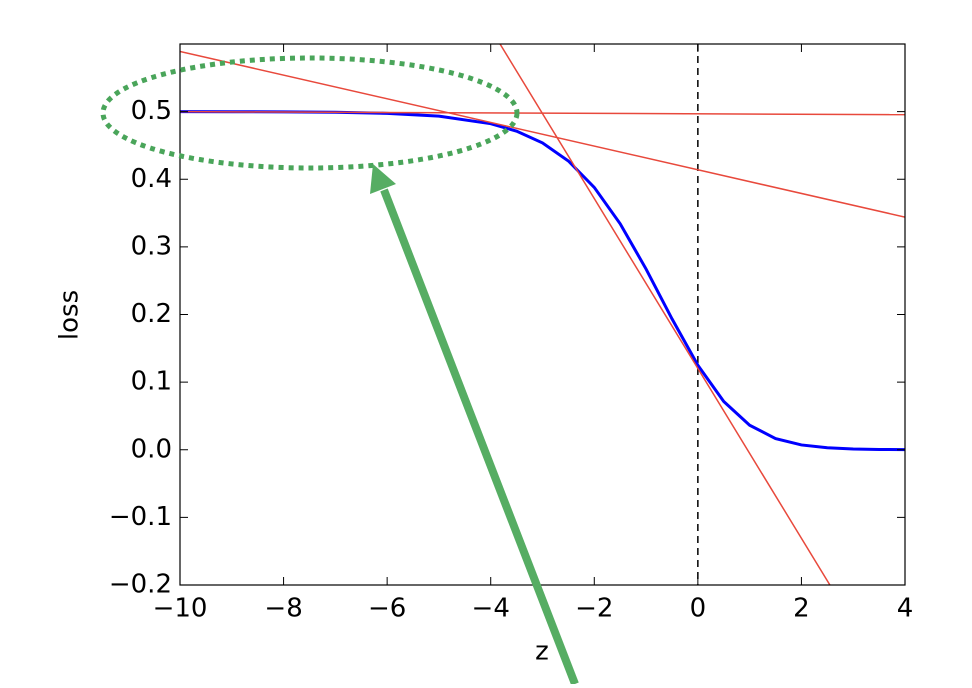  What do you see at coordinates (801, 609) in the screenshot?
I see `x-tick-label: 2` at bounding box center [801, 609].